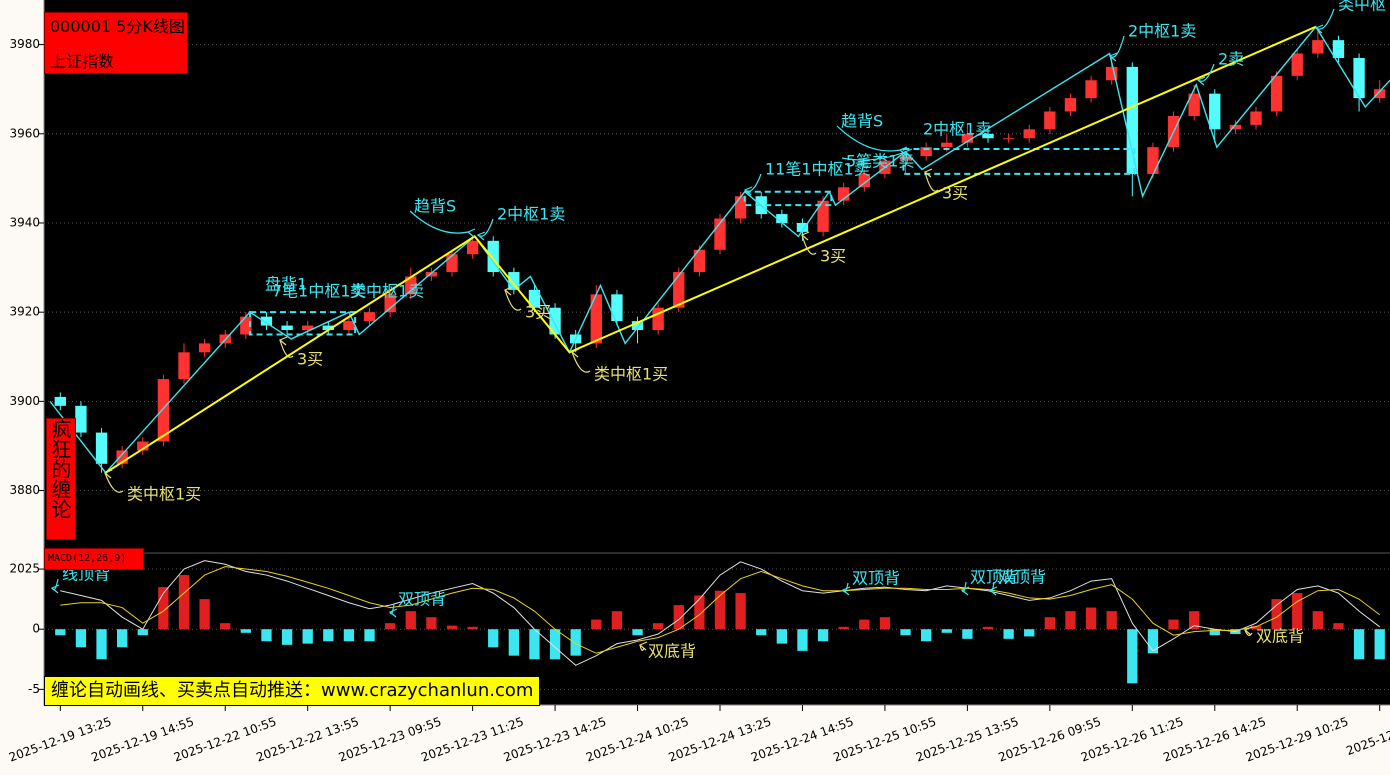  I want to click on annotation: 趋背S, so click(435, 206).